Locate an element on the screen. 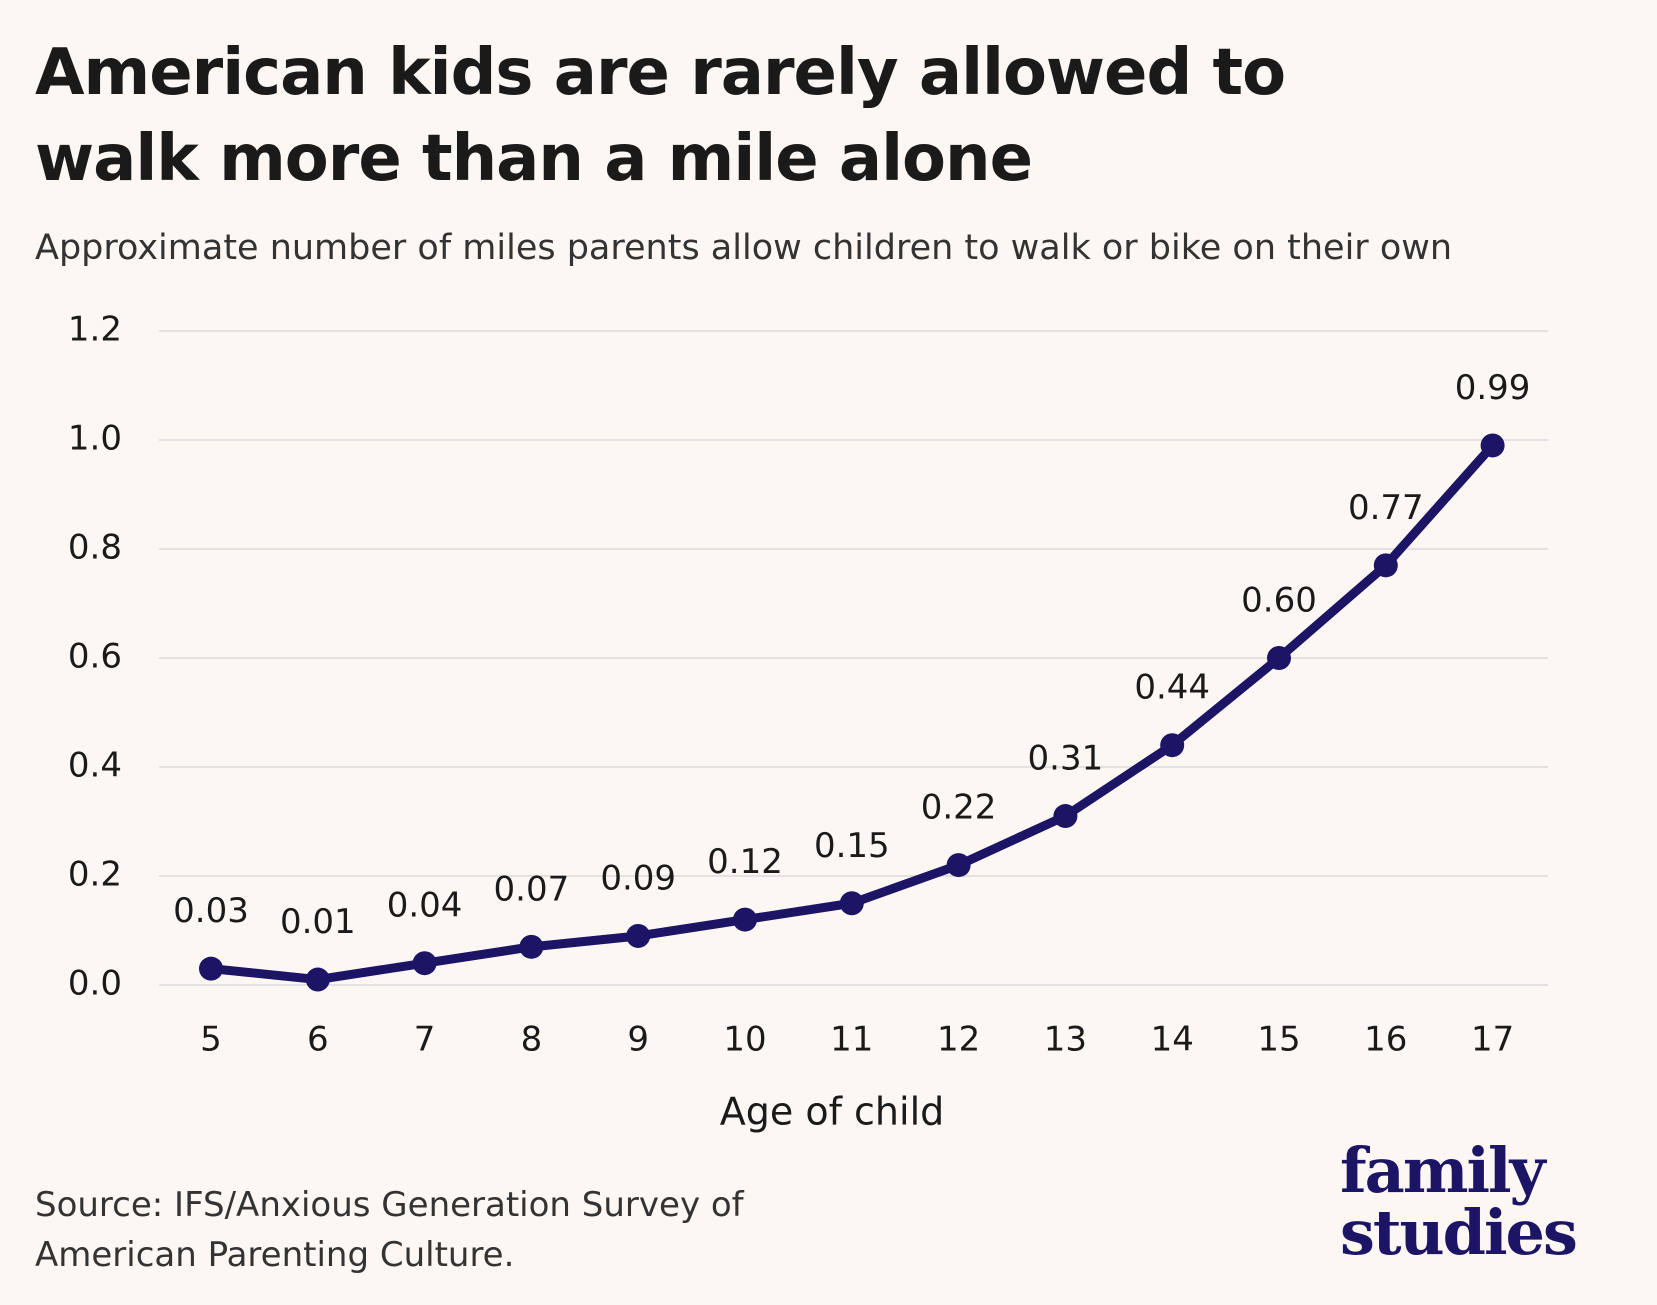 This screenshot has width=1657, height=1305. data-label: 0.22 is located at coordinates (959, 808).